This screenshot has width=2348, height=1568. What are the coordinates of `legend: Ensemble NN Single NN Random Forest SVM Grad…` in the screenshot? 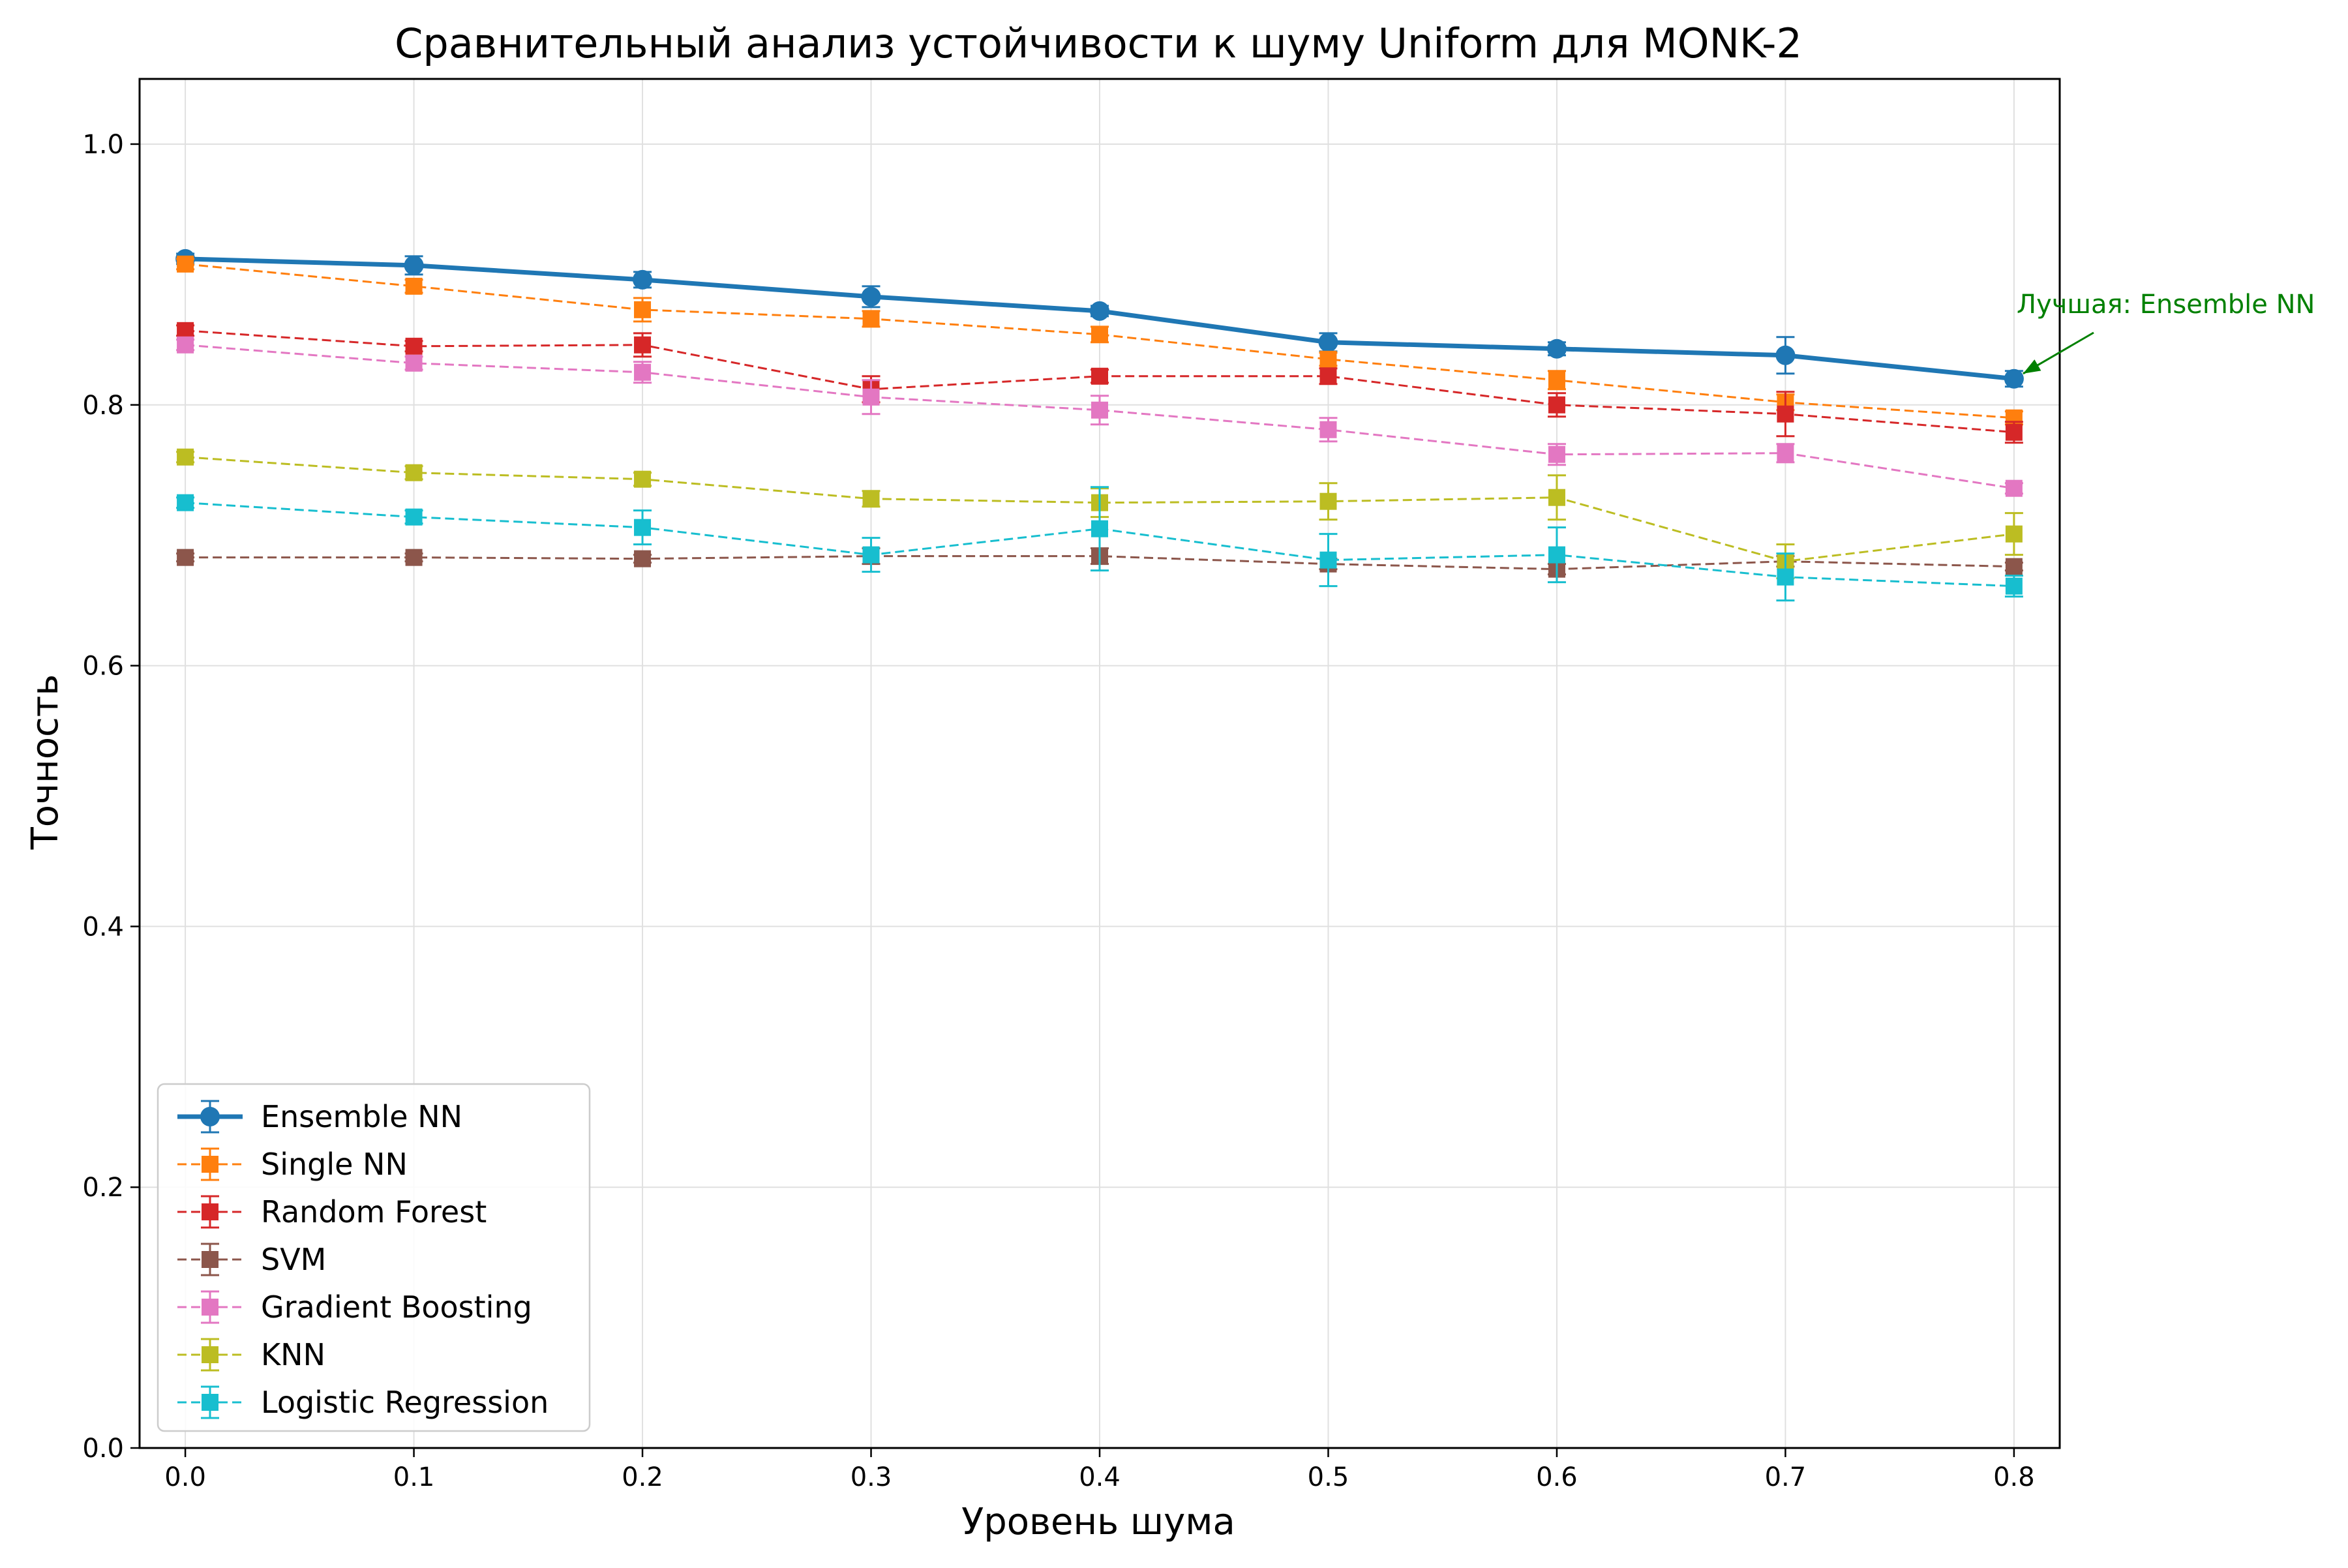 It's located at (374, 1257).